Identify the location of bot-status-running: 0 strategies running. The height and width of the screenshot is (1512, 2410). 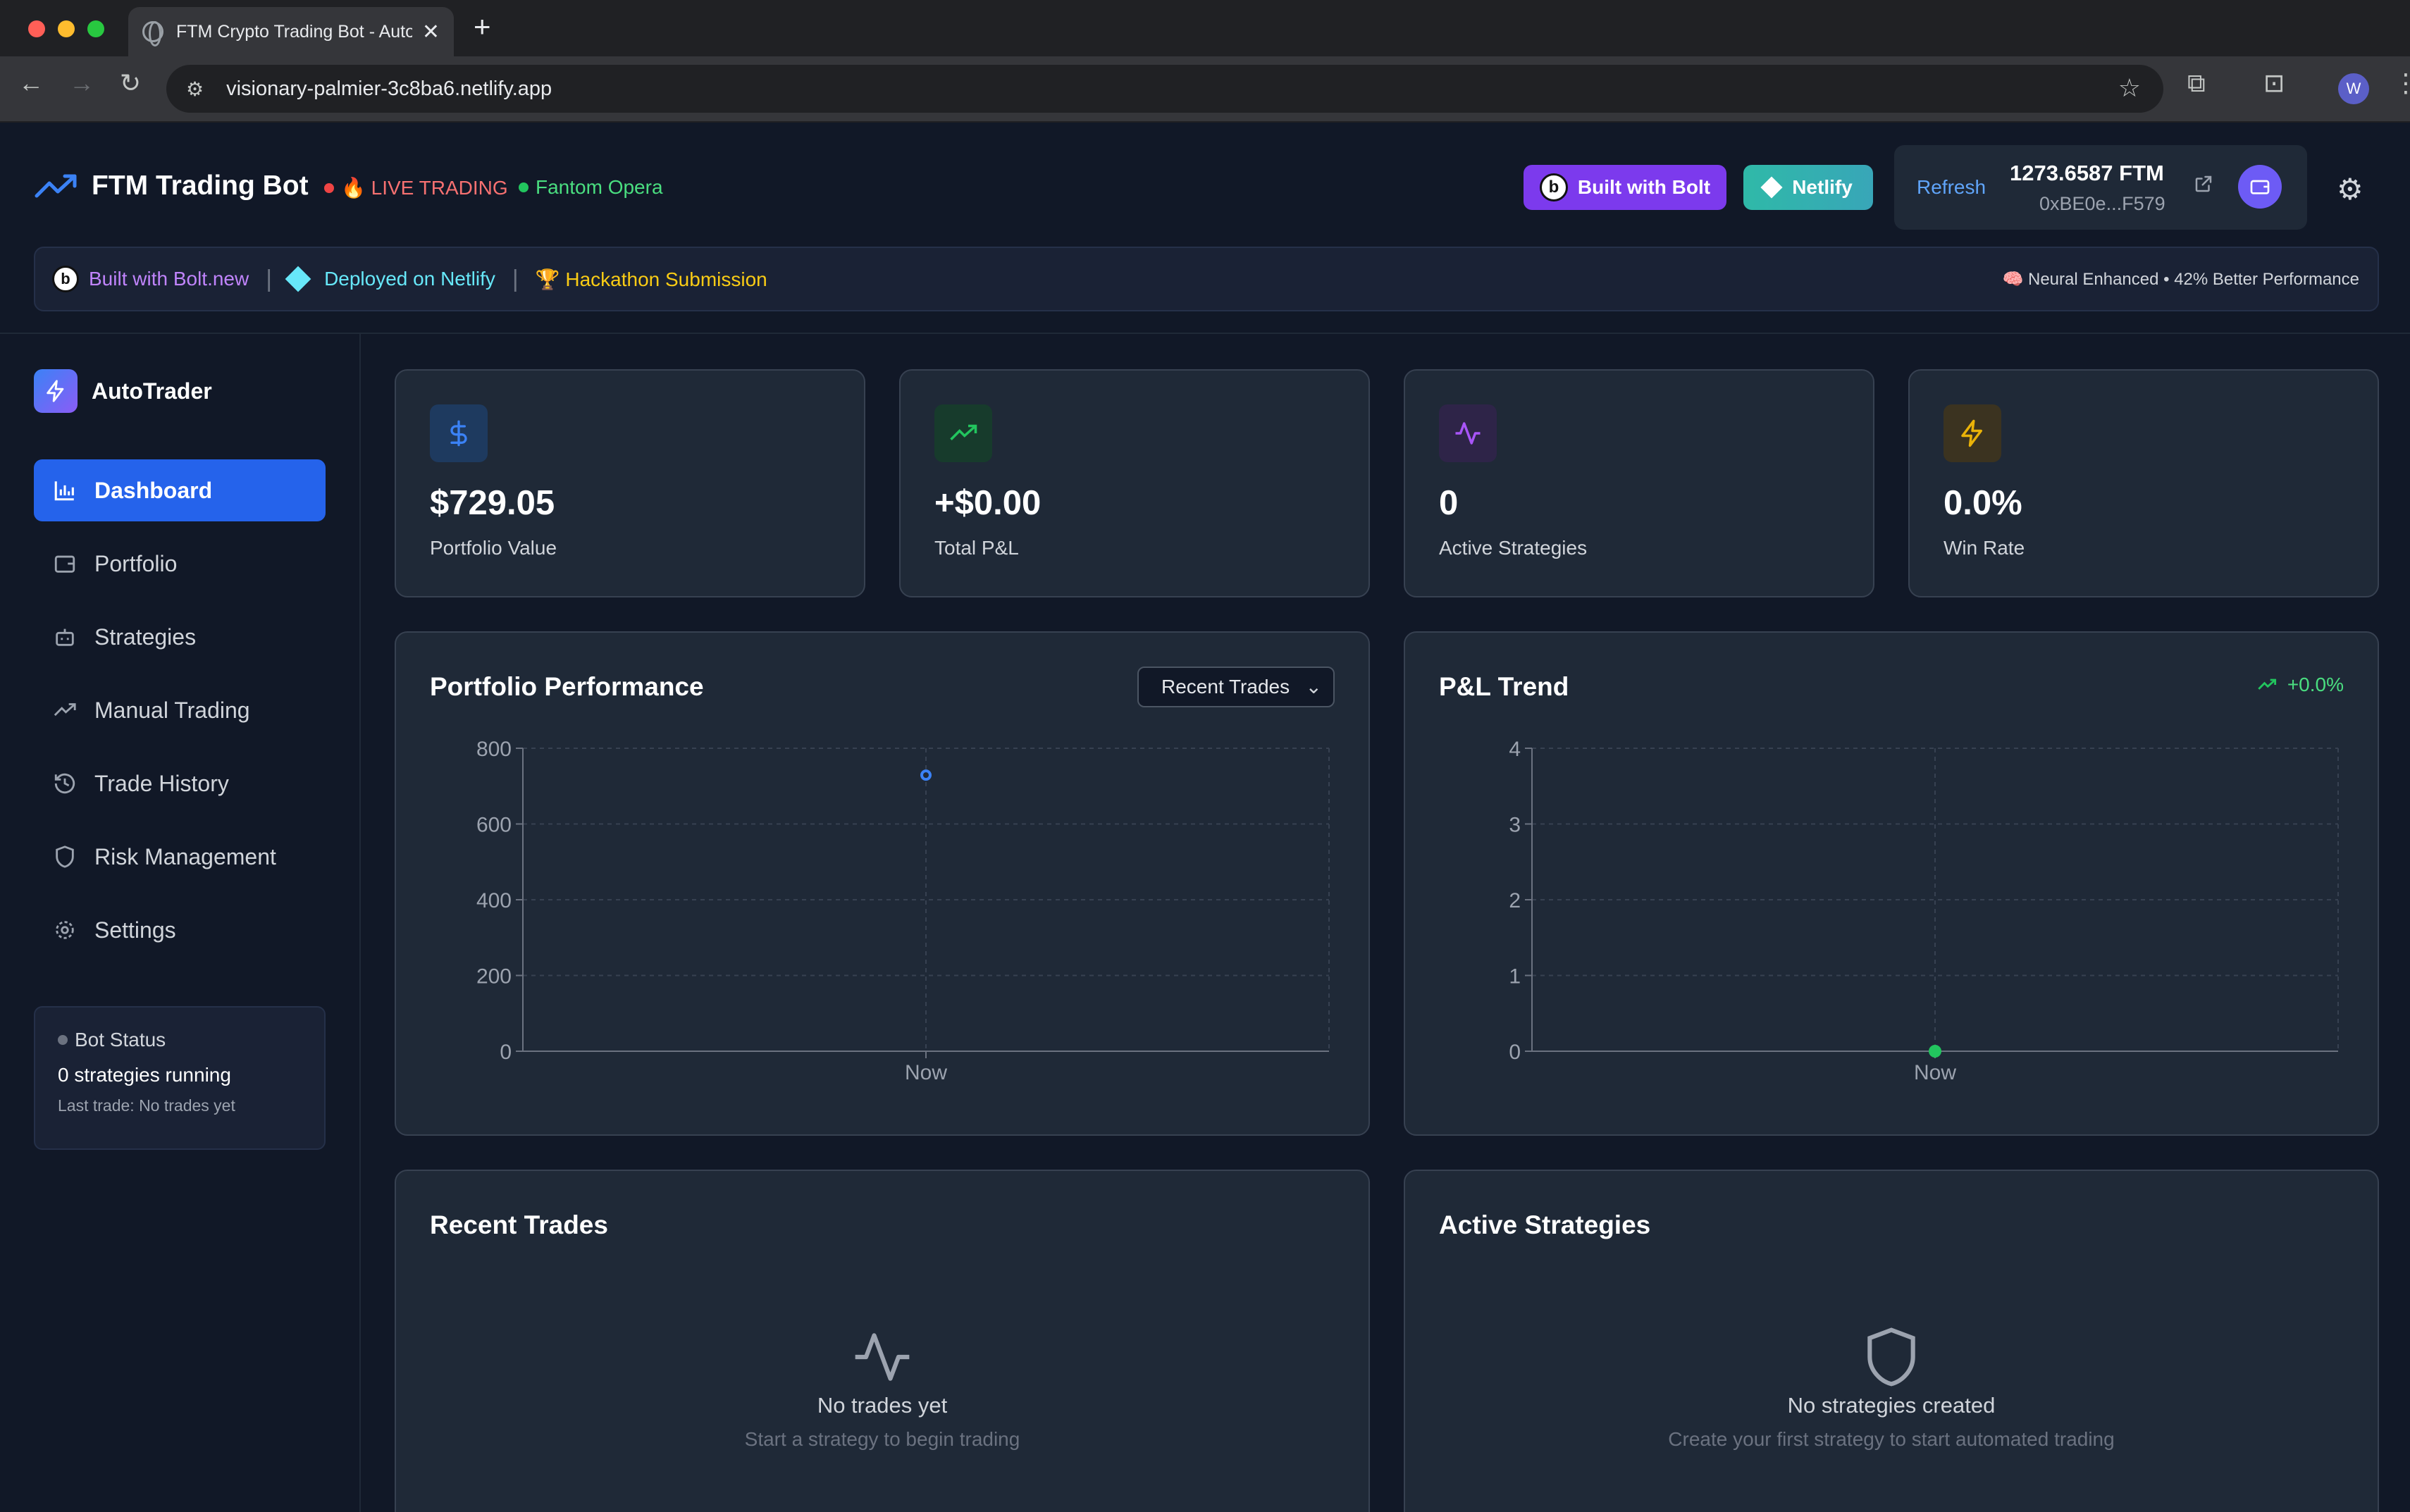
(145, 1075).